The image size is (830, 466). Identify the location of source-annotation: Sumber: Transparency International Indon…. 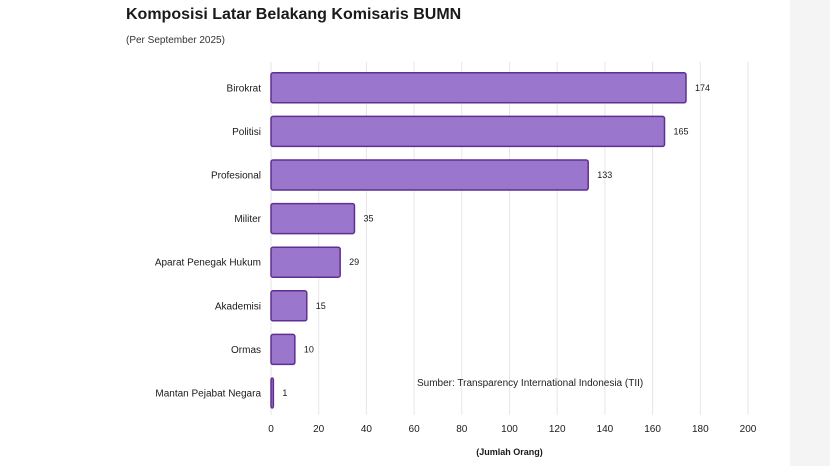
(530, 383).